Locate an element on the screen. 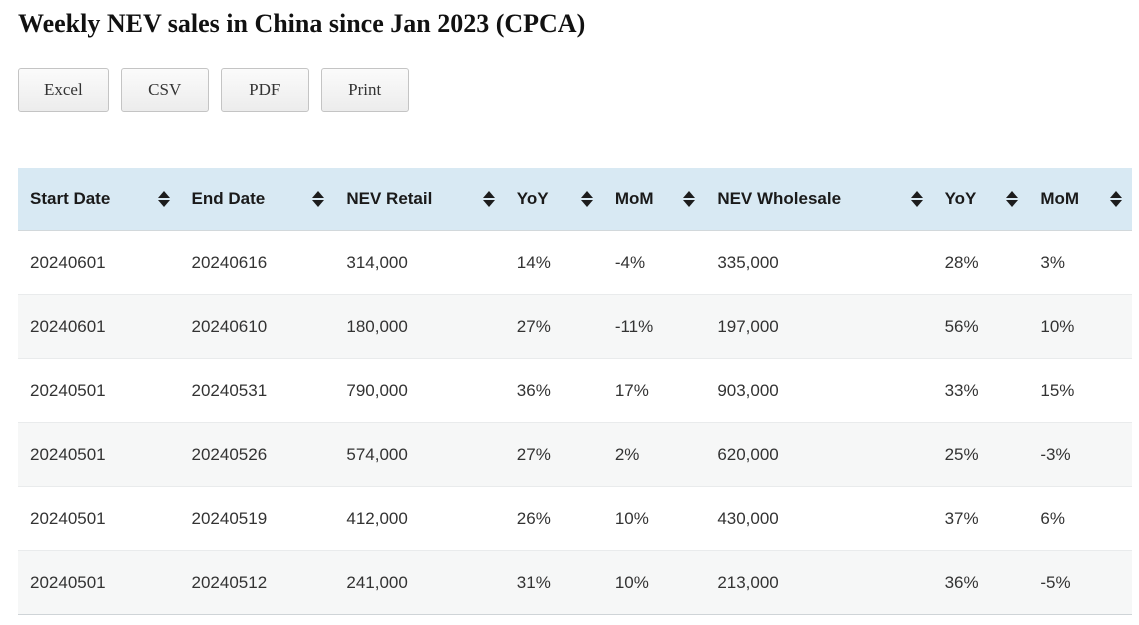 The image size is (1139, 625). cell-wholesale-mom: 3% is located at coordinates (1052, 262).